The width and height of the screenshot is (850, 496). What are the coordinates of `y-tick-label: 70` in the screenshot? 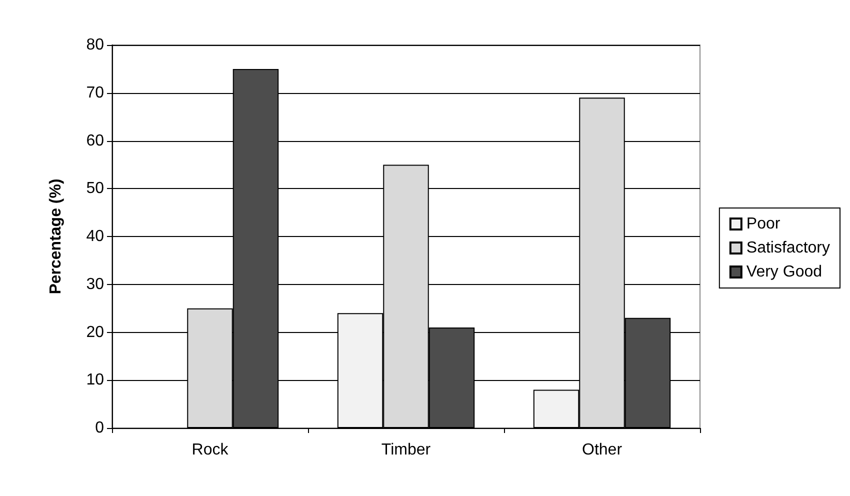 It's located at (95, 93).